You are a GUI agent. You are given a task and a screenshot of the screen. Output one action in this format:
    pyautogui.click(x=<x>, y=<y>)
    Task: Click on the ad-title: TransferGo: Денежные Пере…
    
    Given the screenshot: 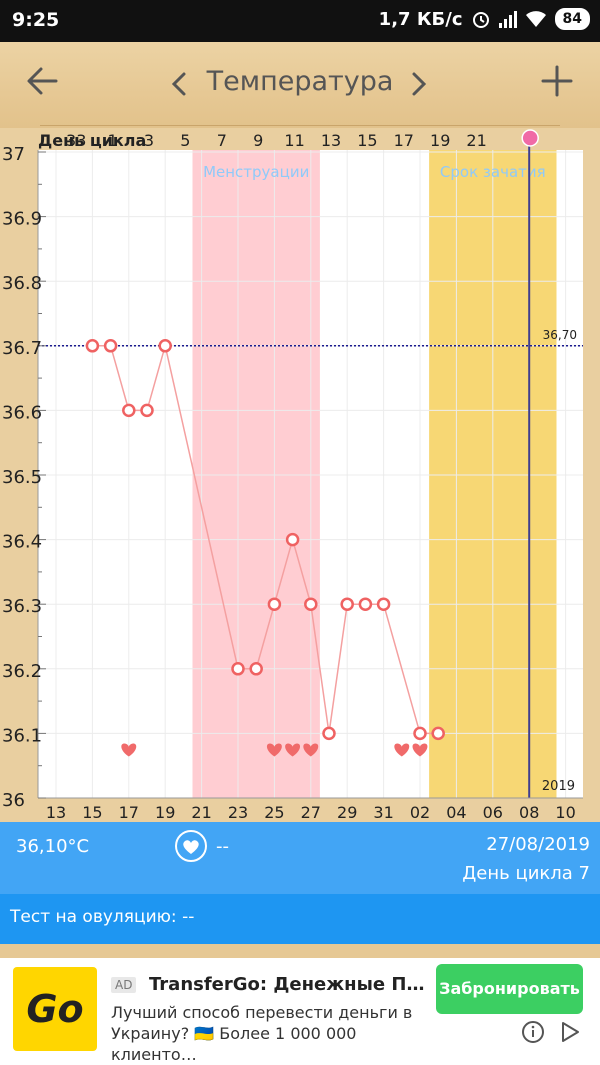 What is the action you would take?
    pyautogui.click(x=289, y=984)
    